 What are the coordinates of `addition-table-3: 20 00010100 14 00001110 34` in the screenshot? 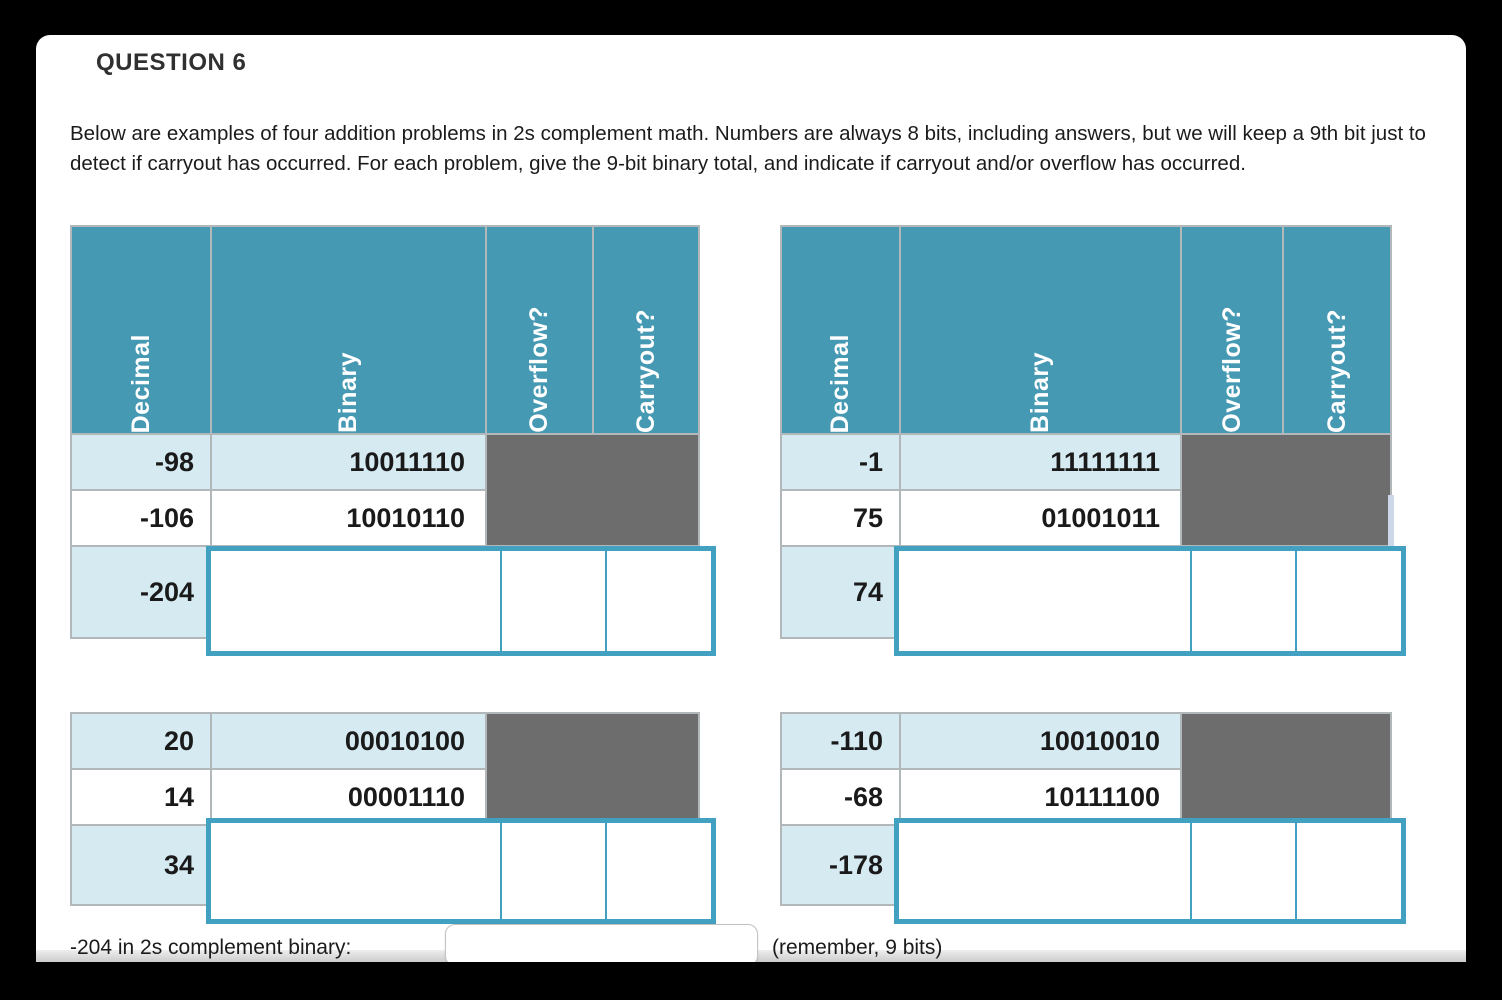 It's located at (393, 818).